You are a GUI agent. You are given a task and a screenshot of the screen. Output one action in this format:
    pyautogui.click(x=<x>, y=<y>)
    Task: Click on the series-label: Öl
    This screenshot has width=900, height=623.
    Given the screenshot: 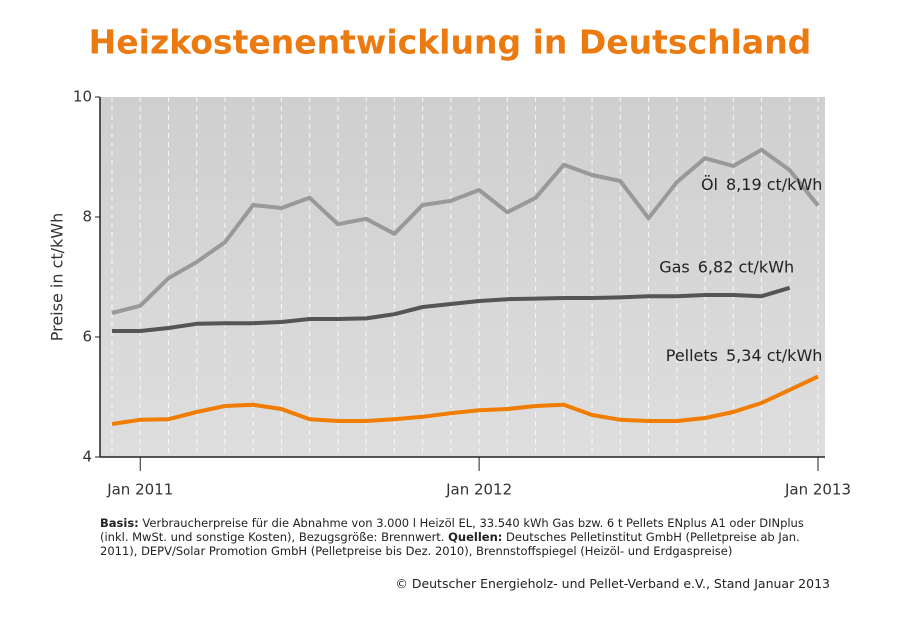 What is the action you would take?
    pyautogui.click(x=709, y=184)
    